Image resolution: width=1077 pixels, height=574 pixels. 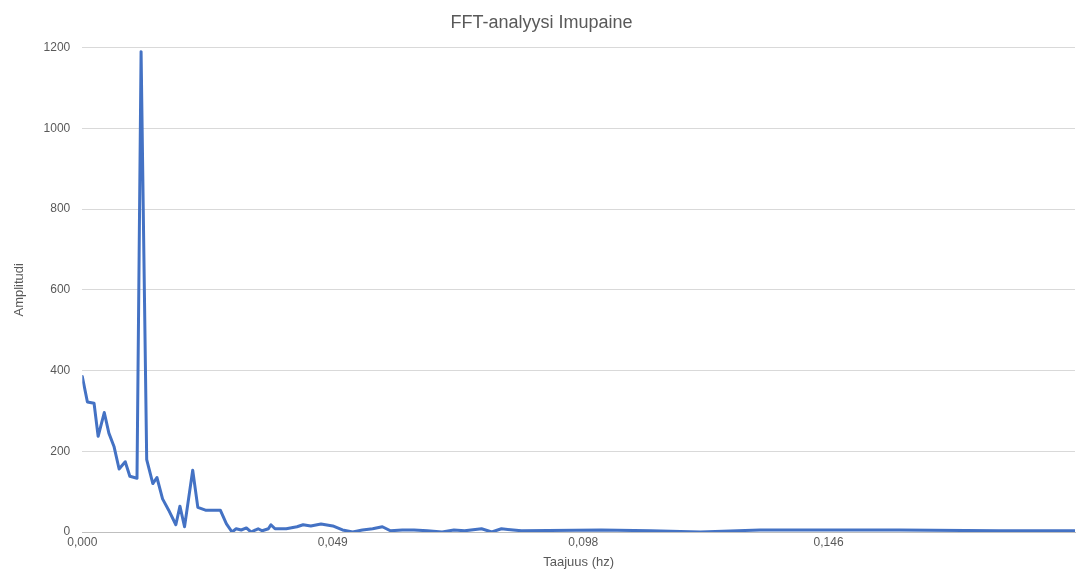 What do you see at coordinates (19, 289) in the screenshot?
I see `y-axis-title: Amplitudi` at bounding box center [19, 289].